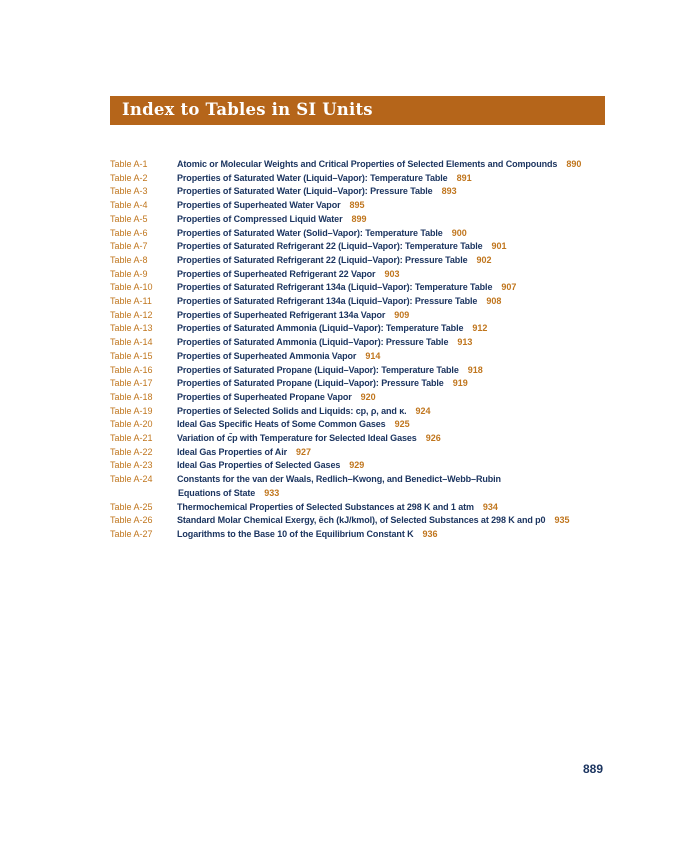  I want to click on table-label: Table A-1, so click(129, 164).